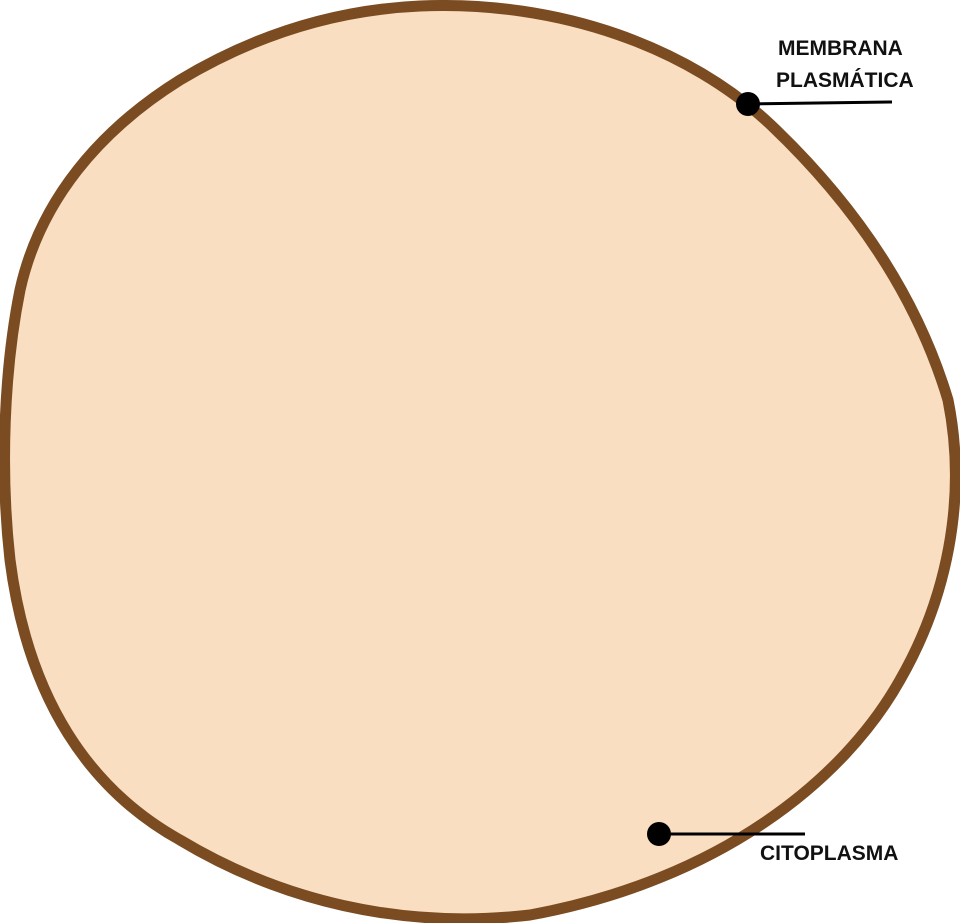 The height and width of the screenshot is (923, 960). I want to click on membrane-label-line2: PLASMÁTICA, so click(845, 80).